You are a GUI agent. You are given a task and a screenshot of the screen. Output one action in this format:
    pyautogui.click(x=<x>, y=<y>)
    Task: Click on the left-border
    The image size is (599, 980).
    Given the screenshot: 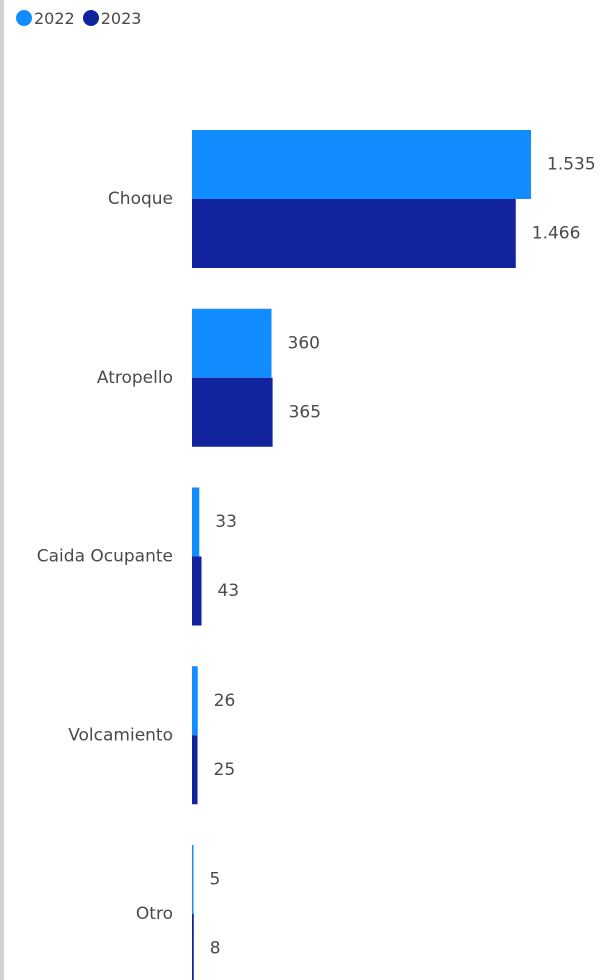 What is the action you would take?
    pyautogui.click(x=2, y=490)
    